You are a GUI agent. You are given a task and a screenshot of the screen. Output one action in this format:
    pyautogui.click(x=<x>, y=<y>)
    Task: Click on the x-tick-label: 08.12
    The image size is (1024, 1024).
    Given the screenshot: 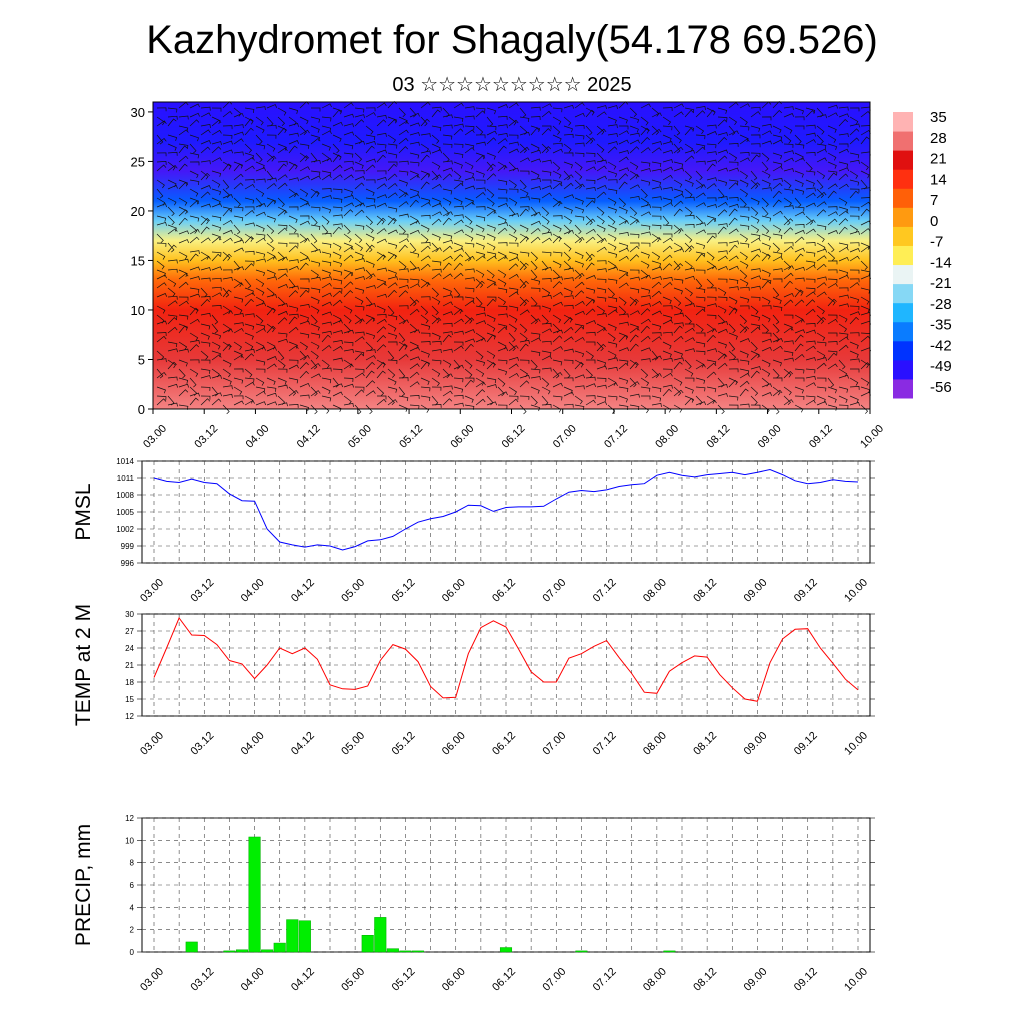 What is the action you would take?
    pyautogui.click(x=705, y=744)
    